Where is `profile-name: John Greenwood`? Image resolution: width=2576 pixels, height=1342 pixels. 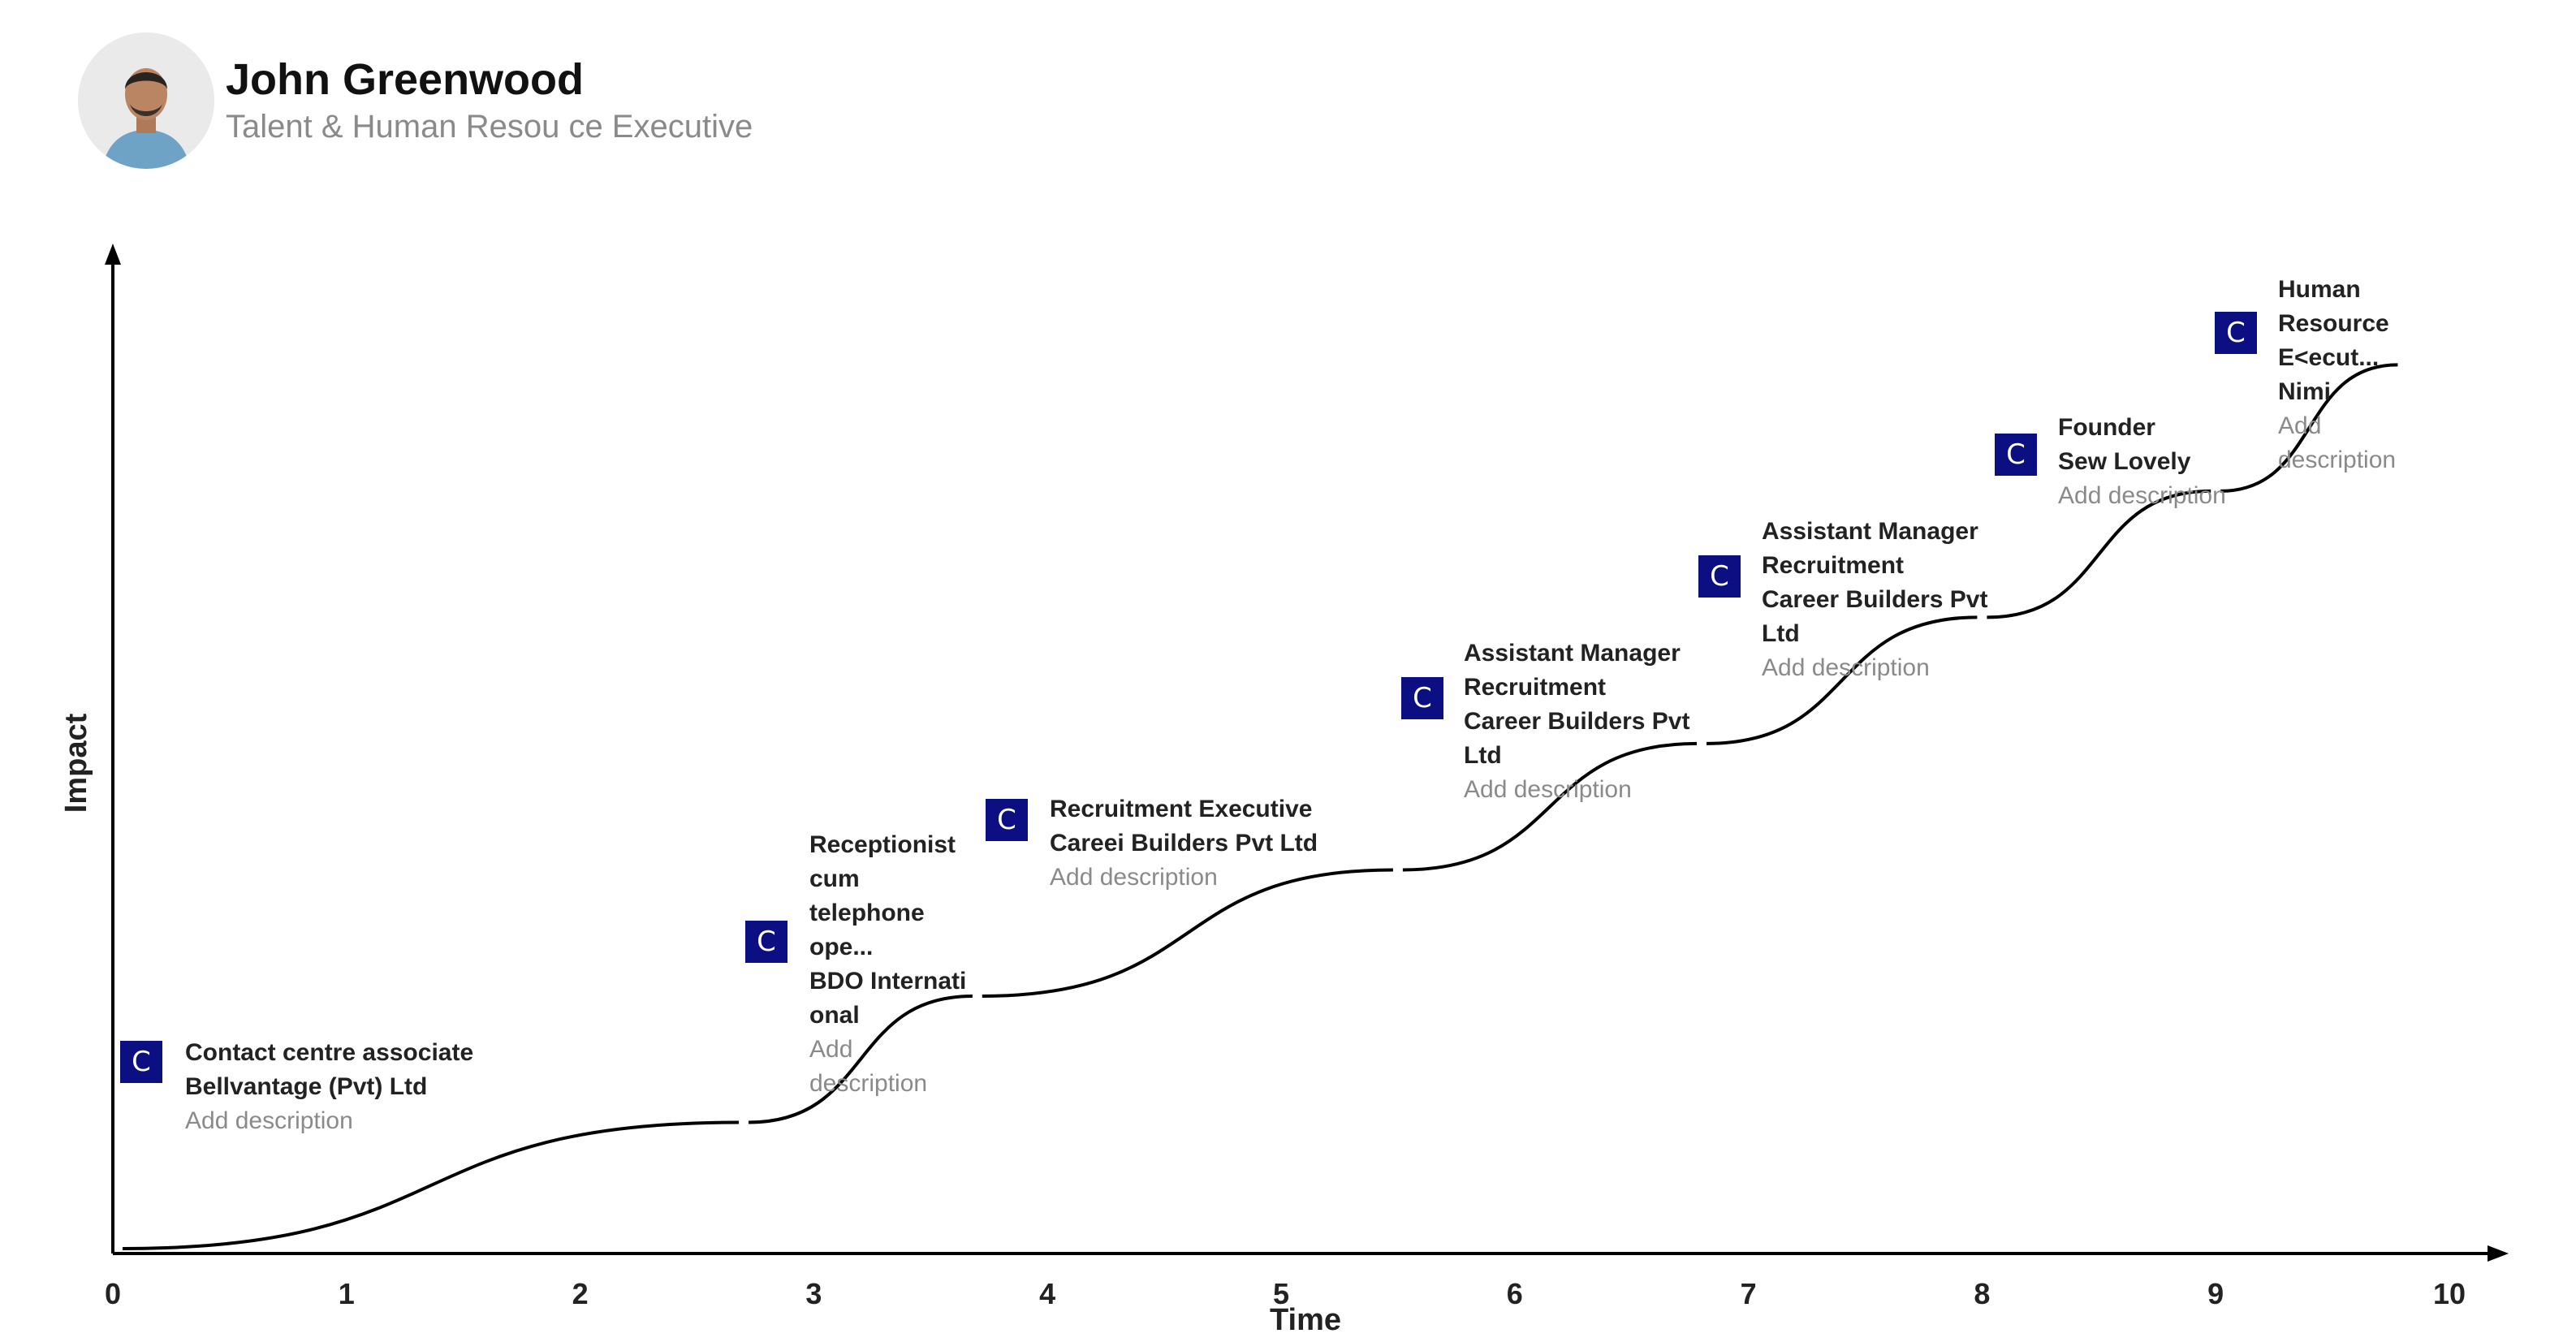
profile-name: John Greenwood is located at coordinates (405, 80).